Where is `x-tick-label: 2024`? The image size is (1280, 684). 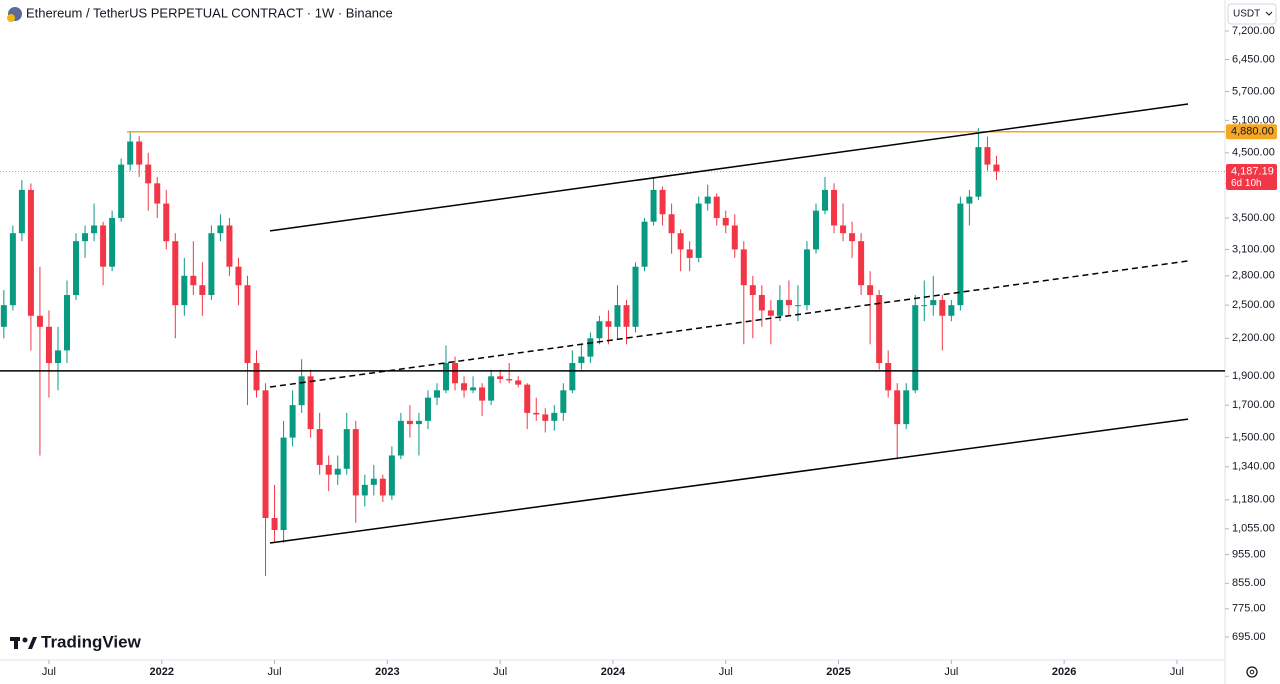 x-tick-label: 2024 is located at coordinates (613, 672).